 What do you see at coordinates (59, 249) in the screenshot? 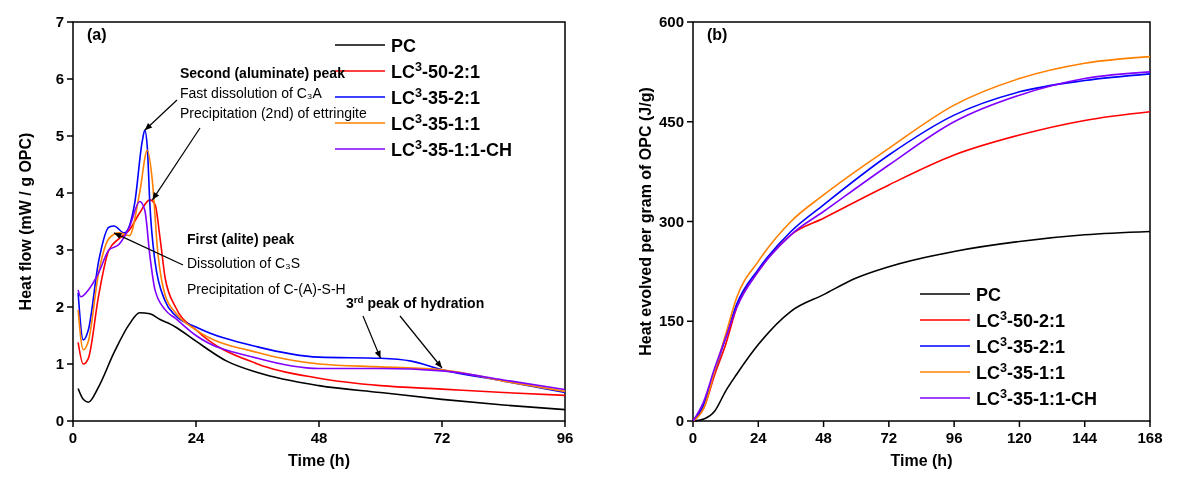
I see `y-tick-label: 3` at bounding box center [59, 249].